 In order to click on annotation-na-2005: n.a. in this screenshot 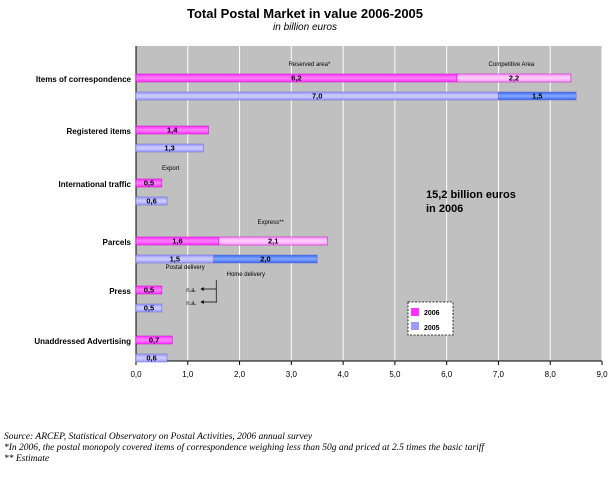, I will do `click(191, 304)`.